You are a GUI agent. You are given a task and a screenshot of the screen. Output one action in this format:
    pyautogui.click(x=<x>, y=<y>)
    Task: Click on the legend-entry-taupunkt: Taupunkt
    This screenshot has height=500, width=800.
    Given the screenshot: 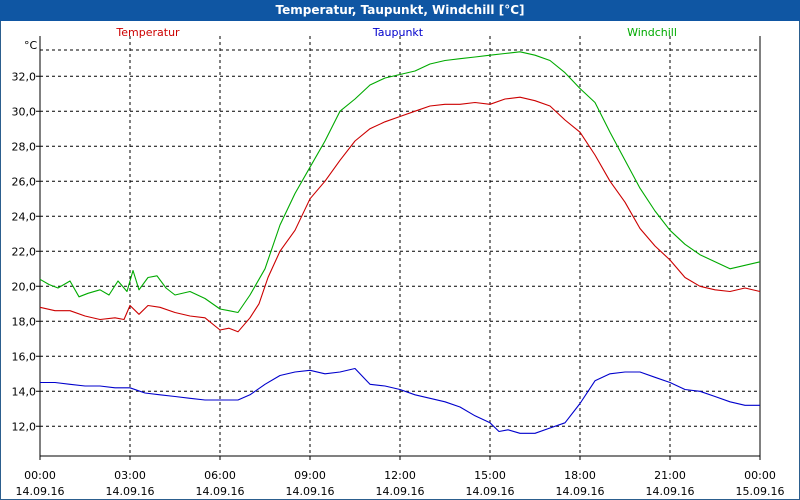 What is the action you would take?
    pyautogui.click(x=398, y=32)
    